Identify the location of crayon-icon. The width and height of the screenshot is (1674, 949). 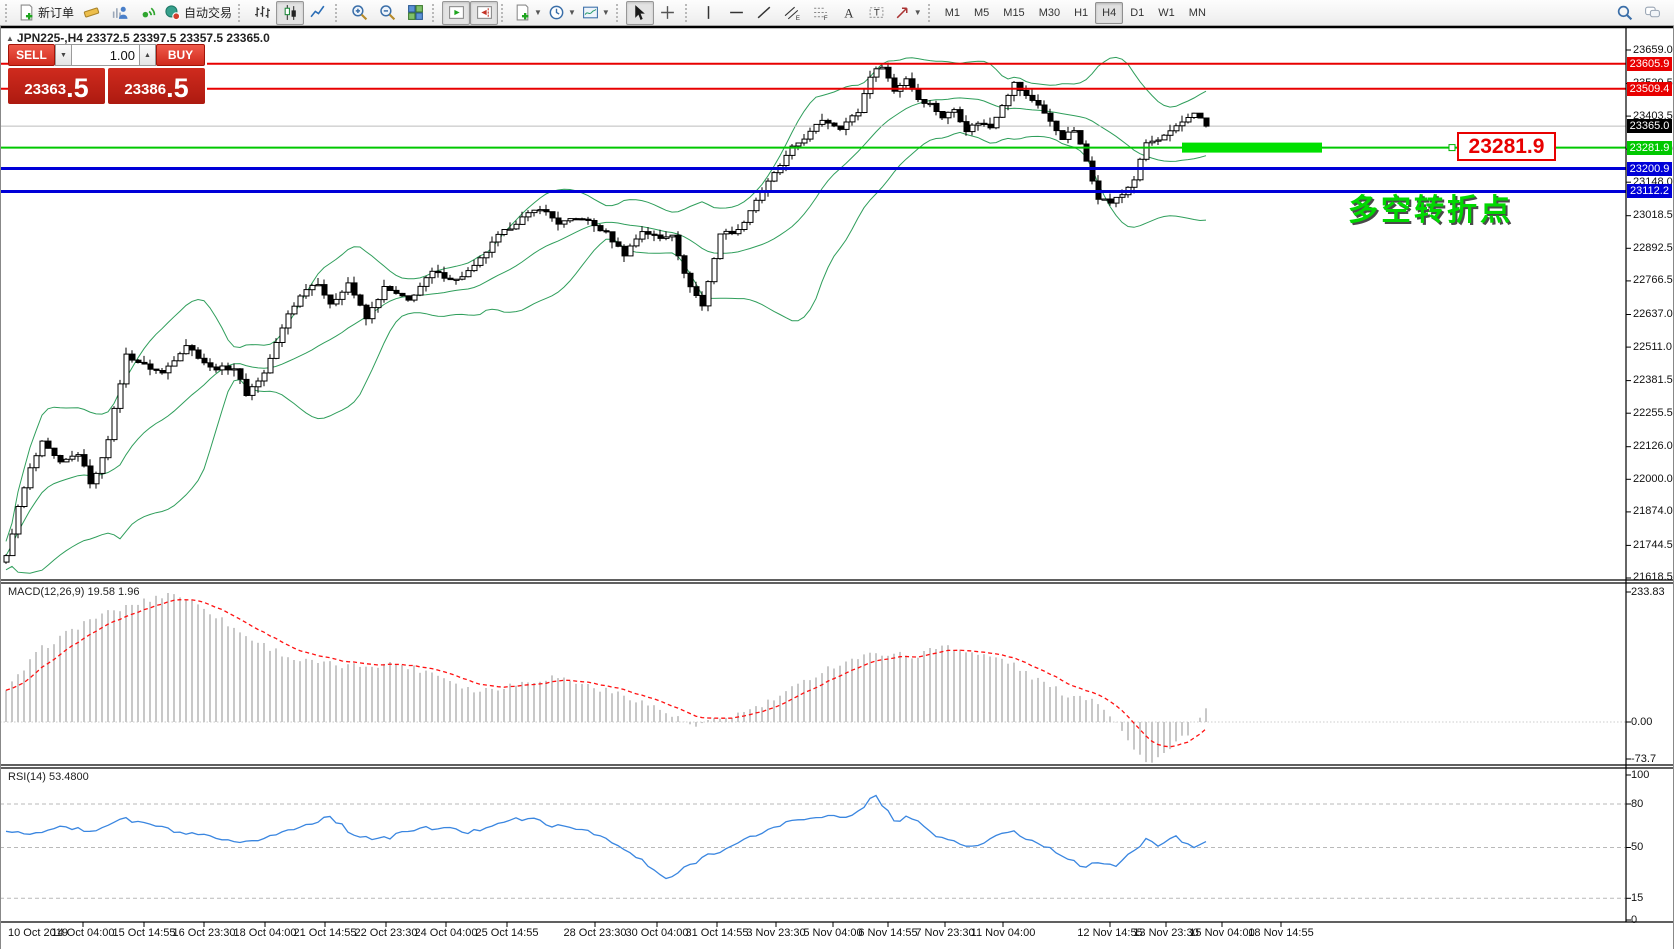
(91, 12).